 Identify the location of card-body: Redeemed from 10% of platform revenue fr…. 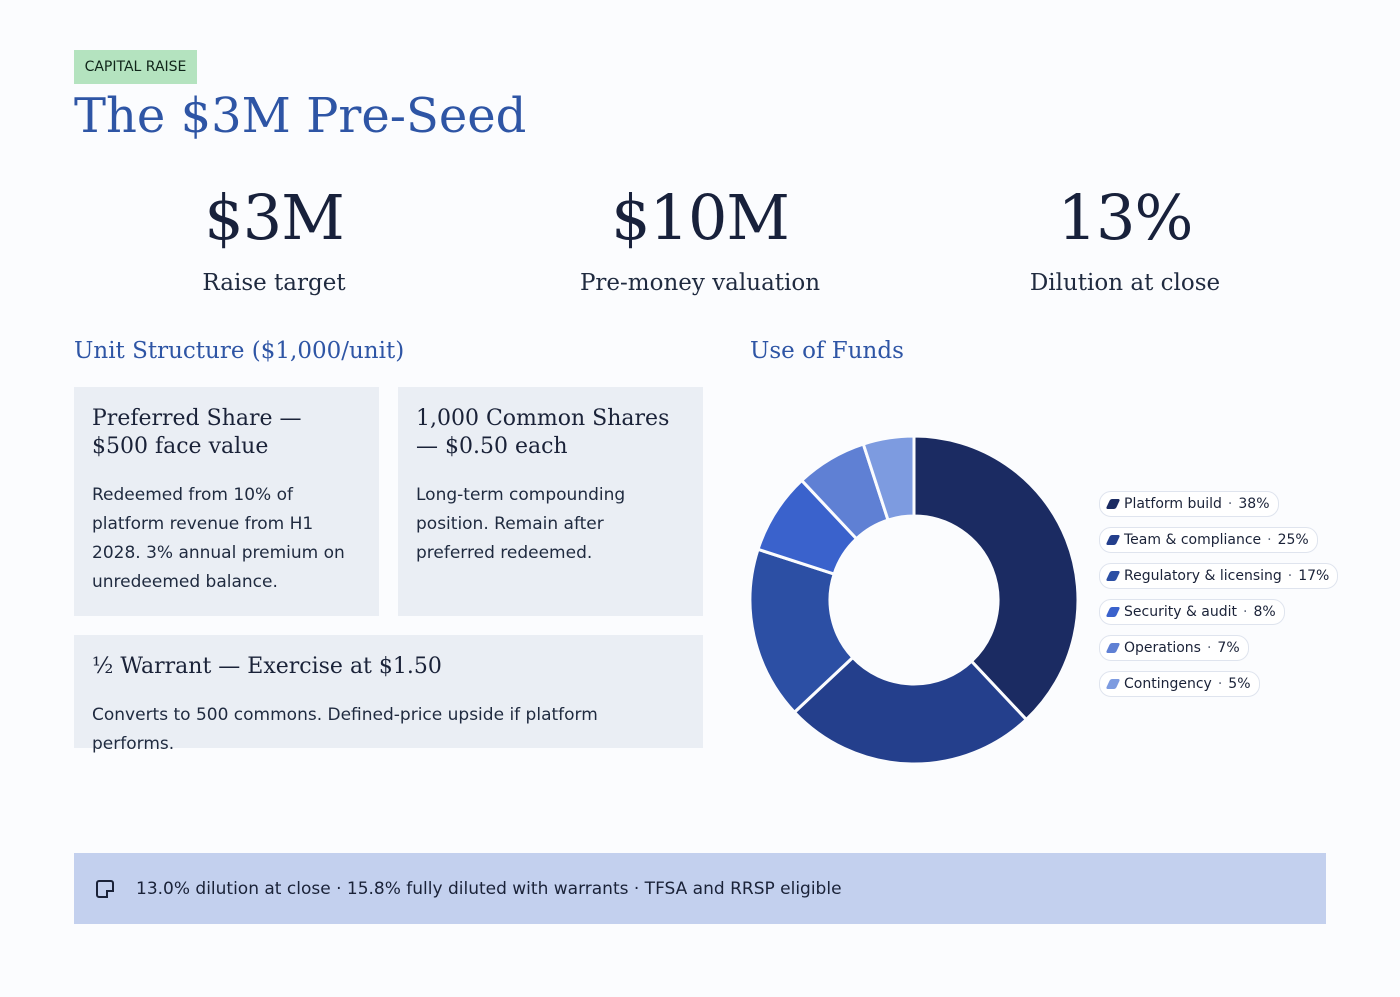
(218, 538).